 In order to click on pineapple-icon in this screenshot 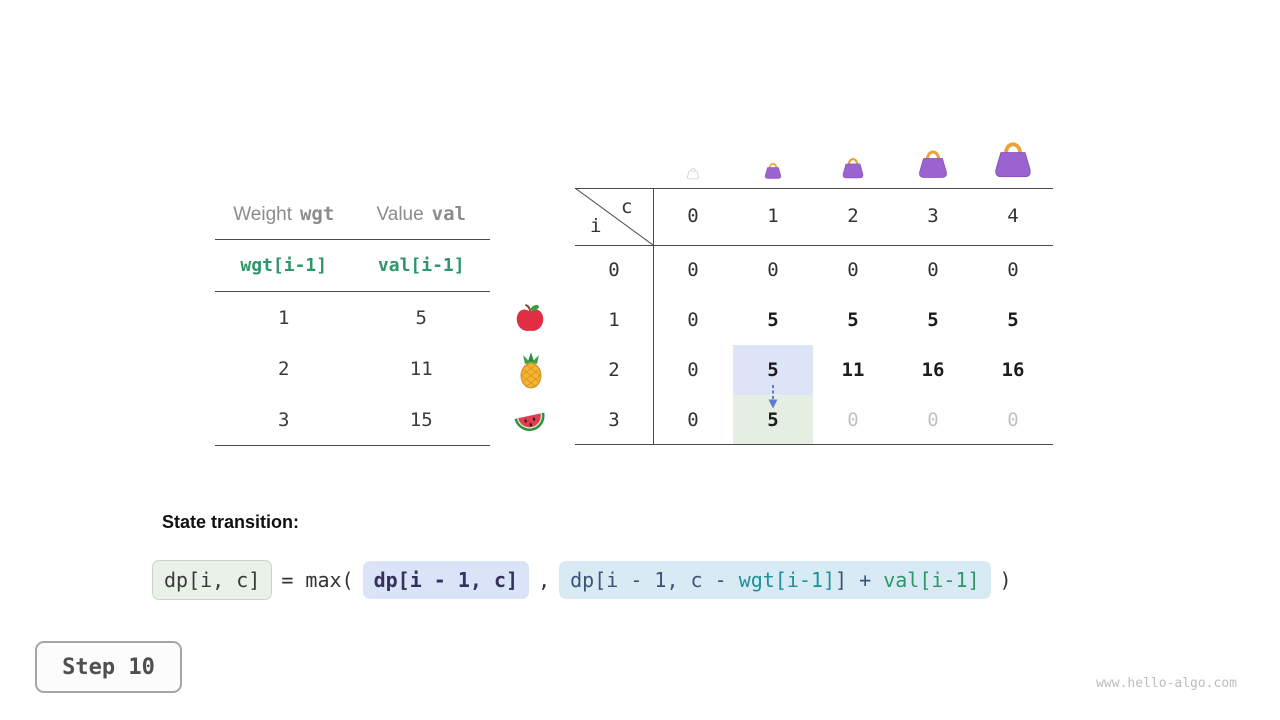, I will do `click(531, 370)`.